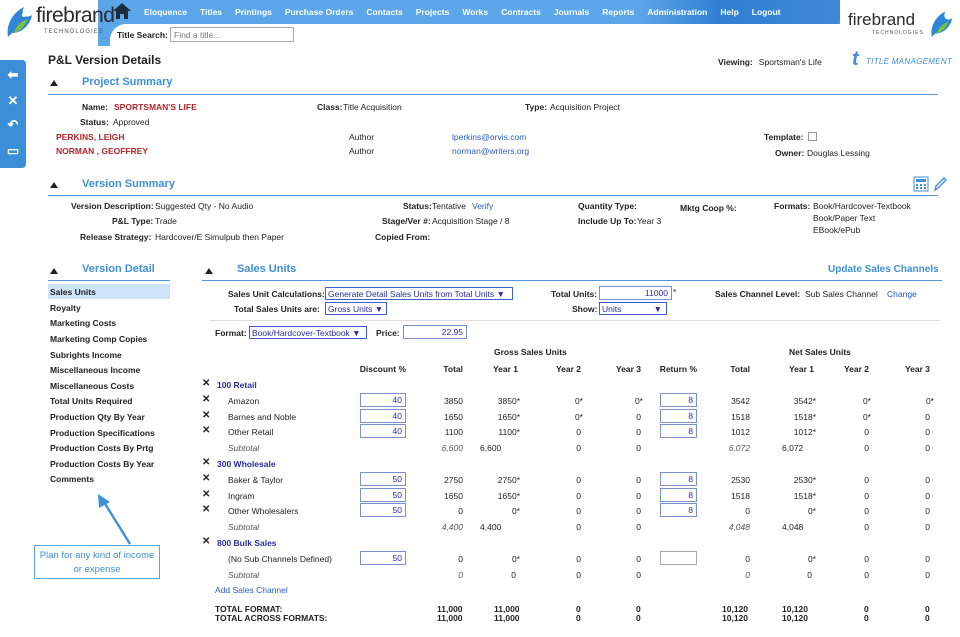  What do you see at coordinates (54, 185) in the screenshot?
I see `collapse-version-summary-icon` at bounding box center [54, 185].